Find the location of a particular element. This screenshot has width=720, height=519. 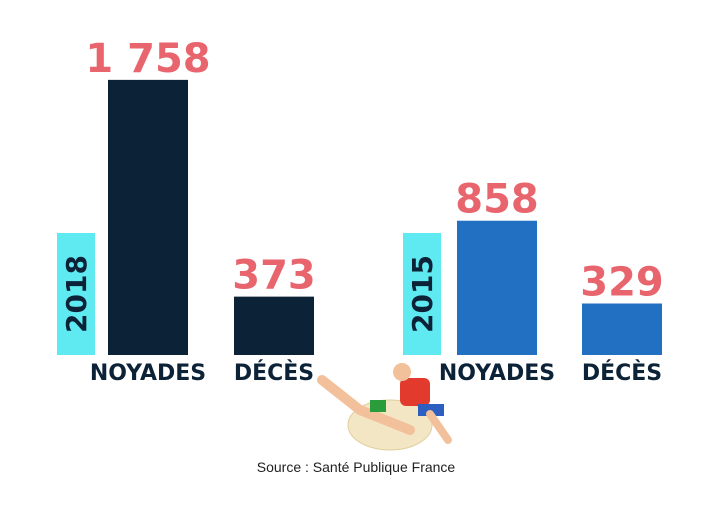

source: Source : Santé Publique France is located at coordinates (356, 467).